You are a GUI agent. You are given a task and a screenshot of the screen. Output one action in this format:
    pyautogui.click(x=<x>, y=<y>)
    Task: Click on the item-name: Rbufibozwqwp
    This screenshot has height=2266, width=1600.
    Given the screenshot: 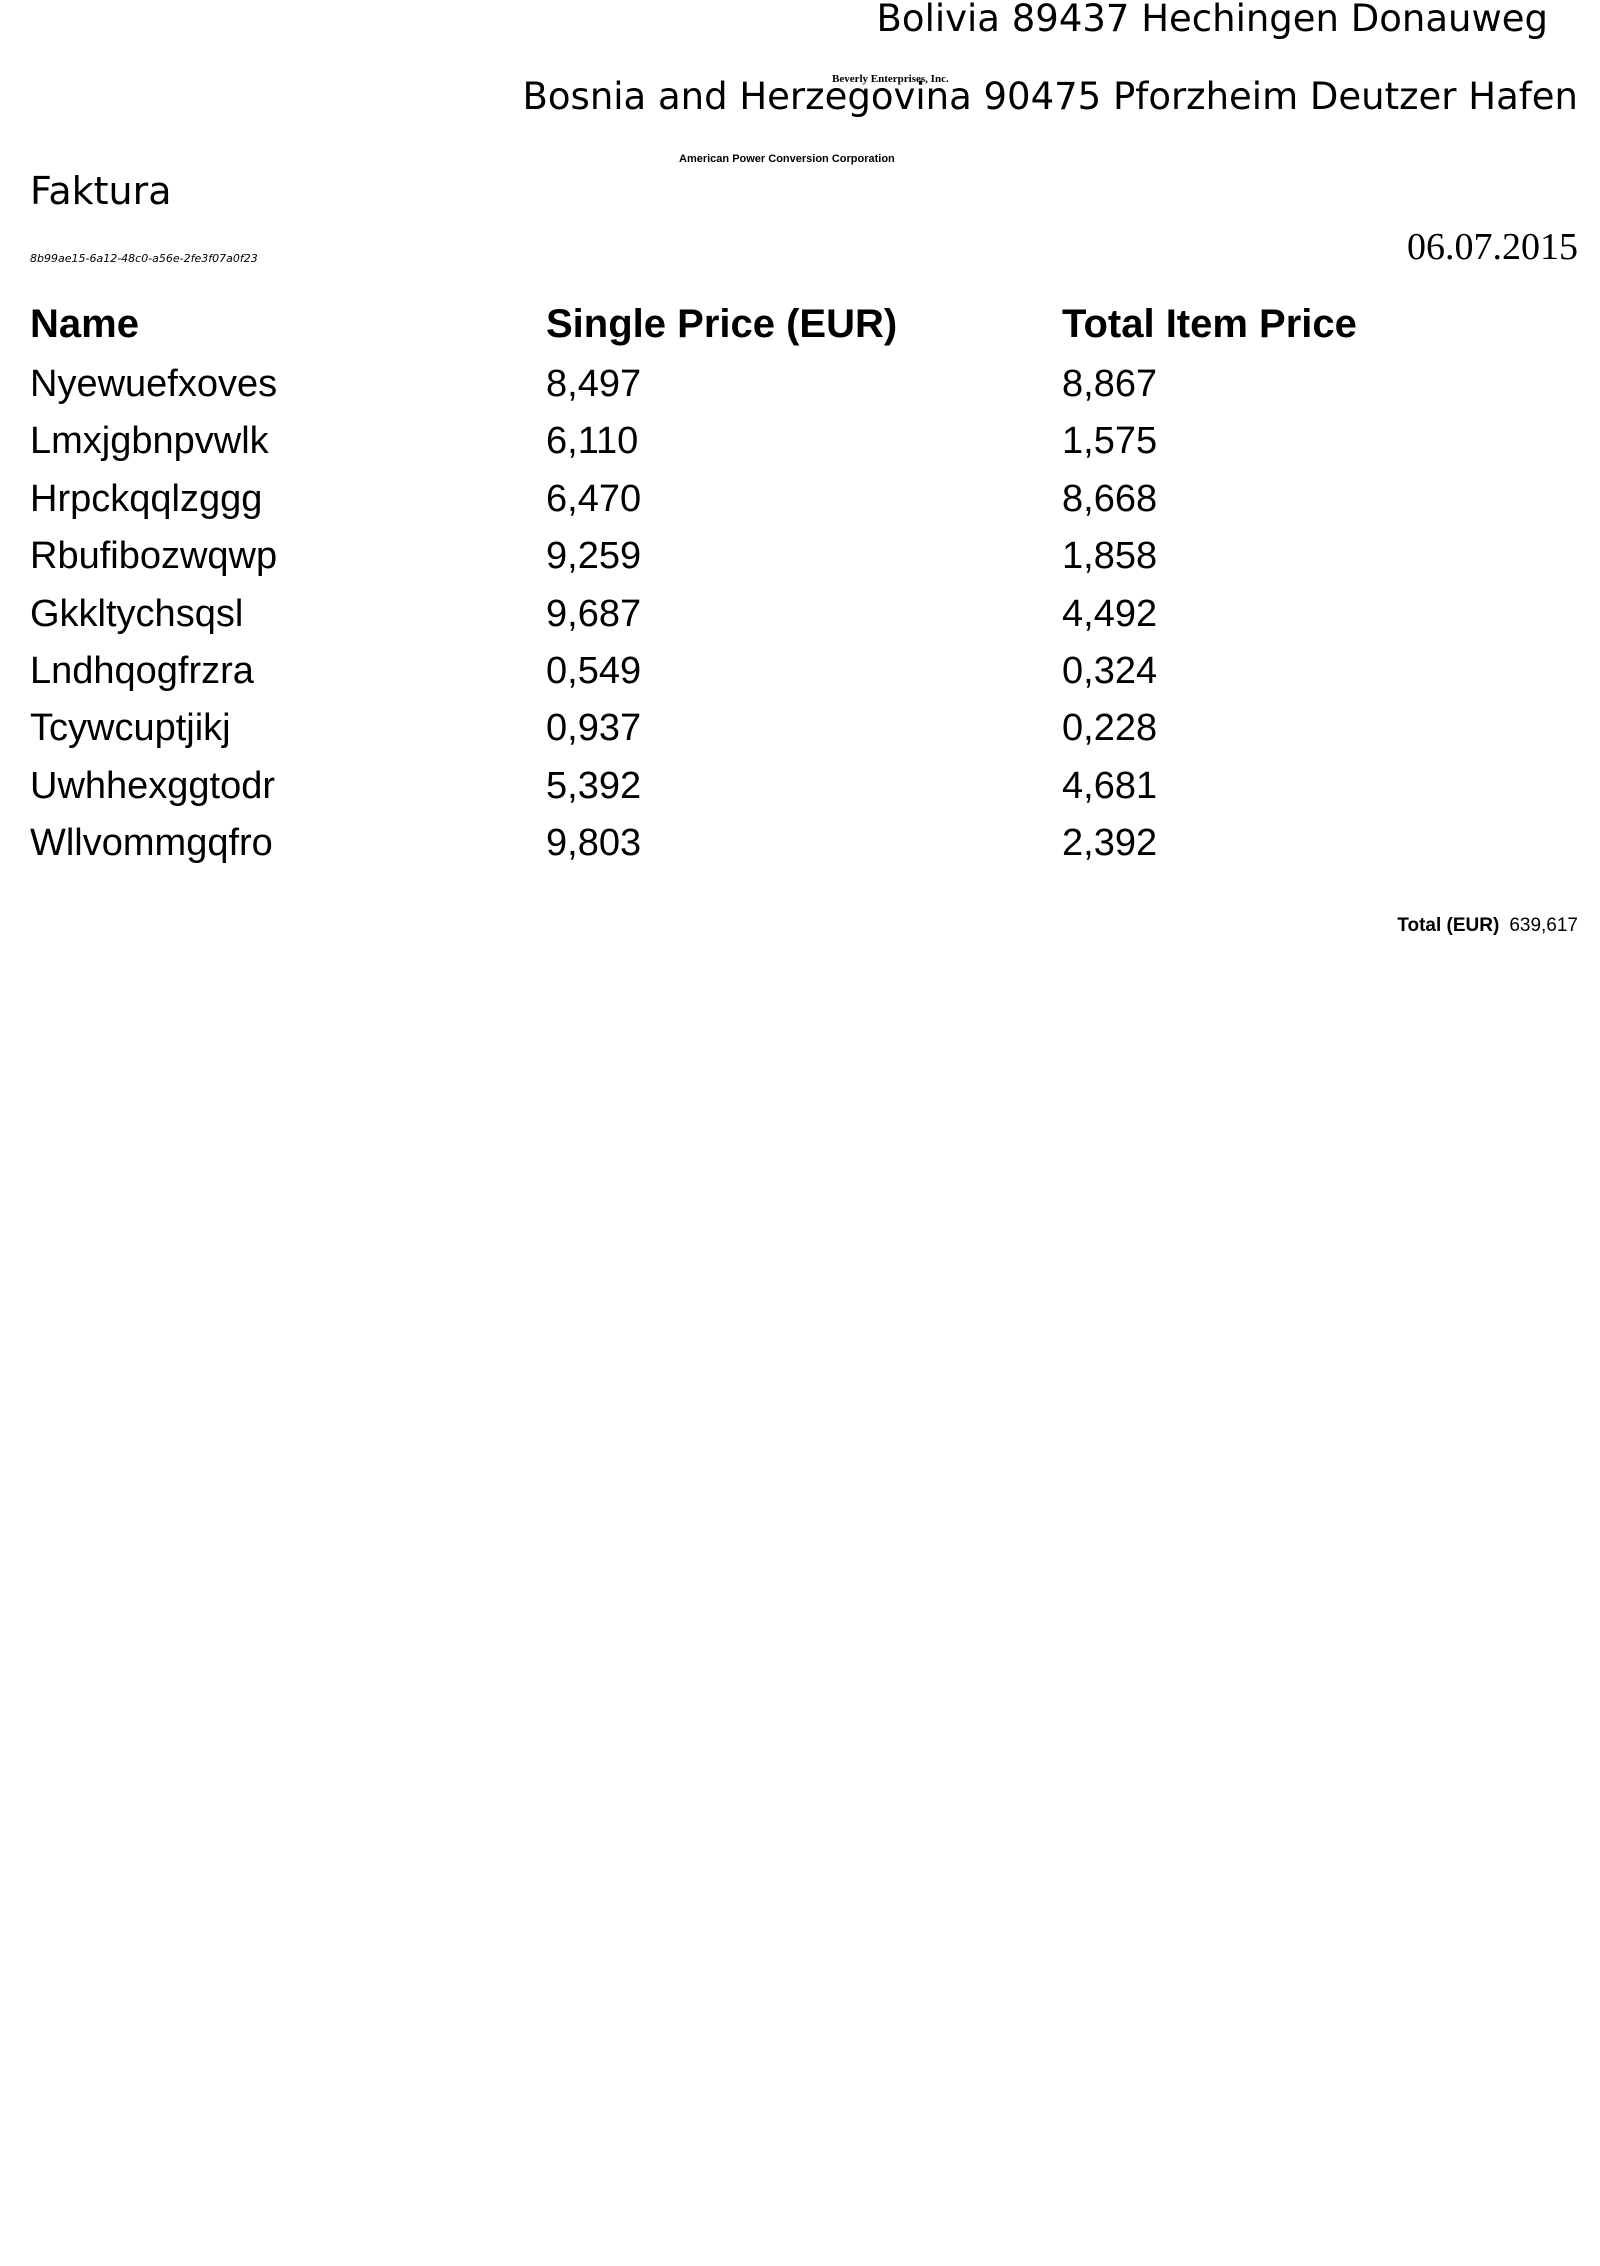 What is the action you would take?
    pyautogui.click(x=154, y=556)
    